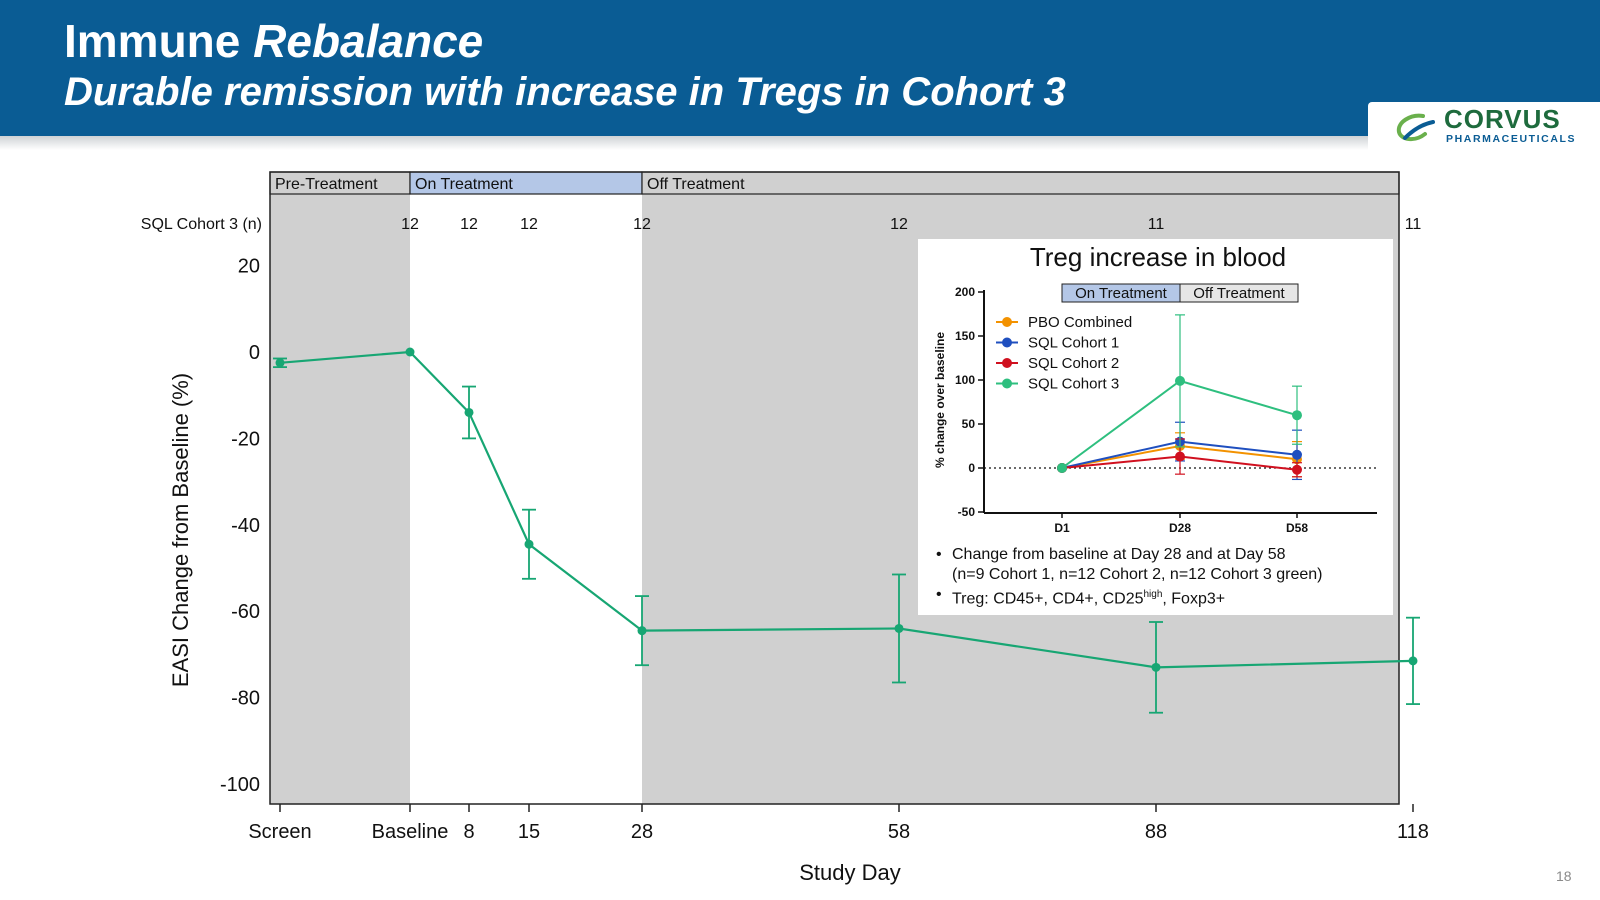 This screenshot has height=900, width=1600. Describe the element at coordinates (1564, 876) in the screenshot. I see `page-number: 18` at that location.